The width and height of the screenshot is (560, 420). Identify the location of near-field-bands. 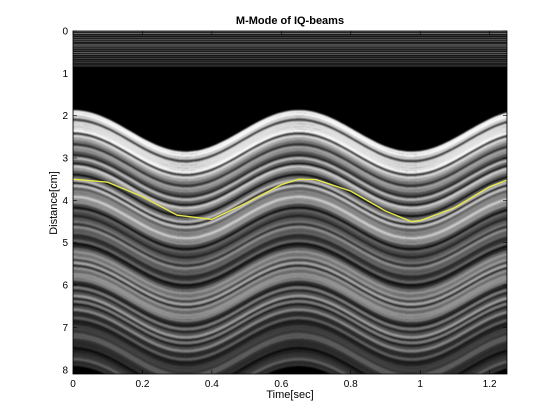
(290, 49).